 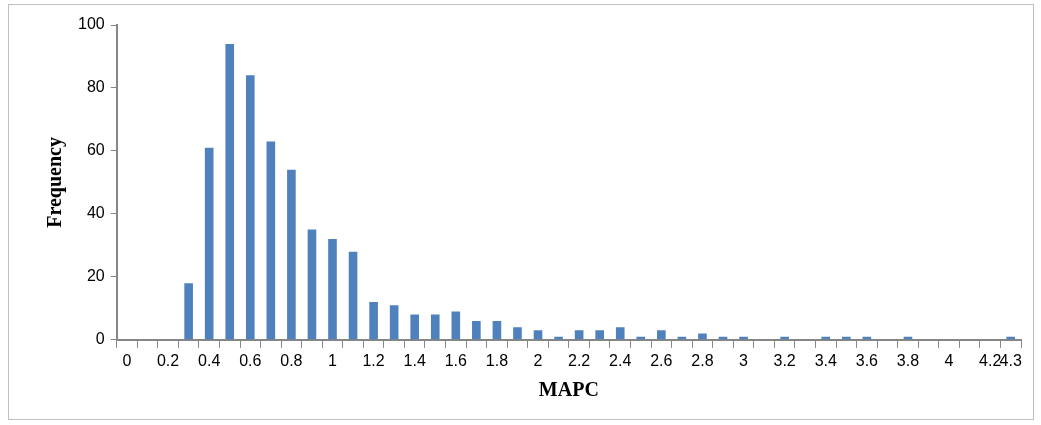 I want to click on x-tick-label: 0.2, so click(x=168, y=360).